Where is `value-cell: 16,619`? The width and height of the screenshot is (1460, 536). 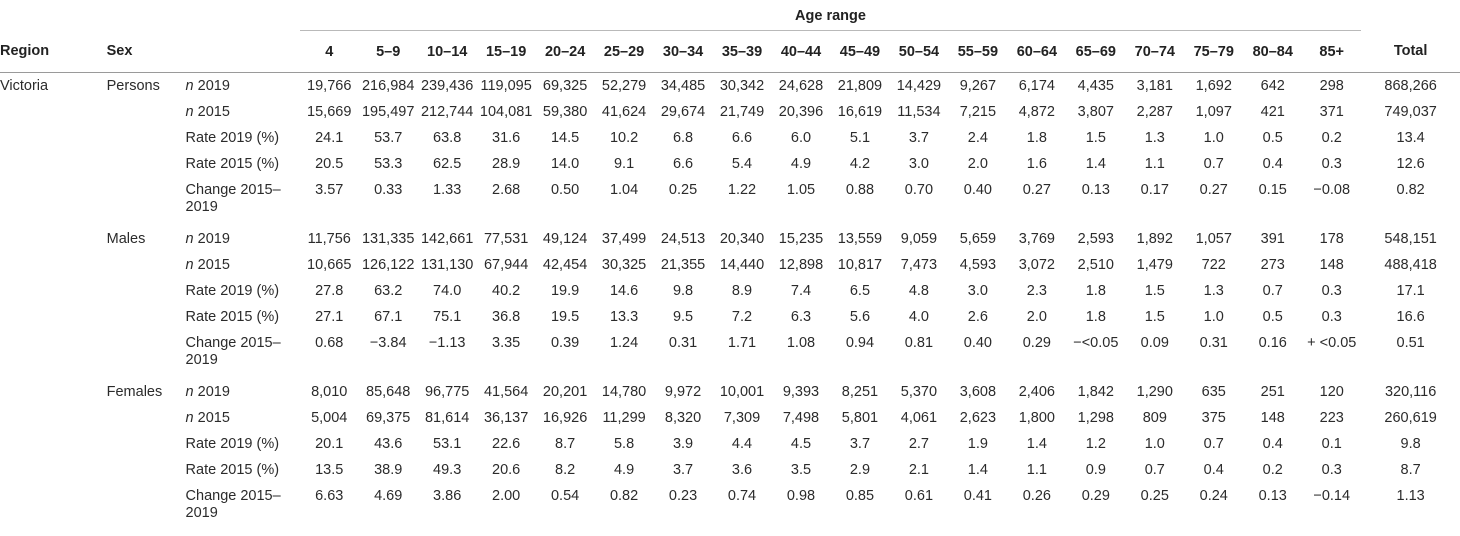
value-cell: 16,619 is located at coordinates (860, 112).